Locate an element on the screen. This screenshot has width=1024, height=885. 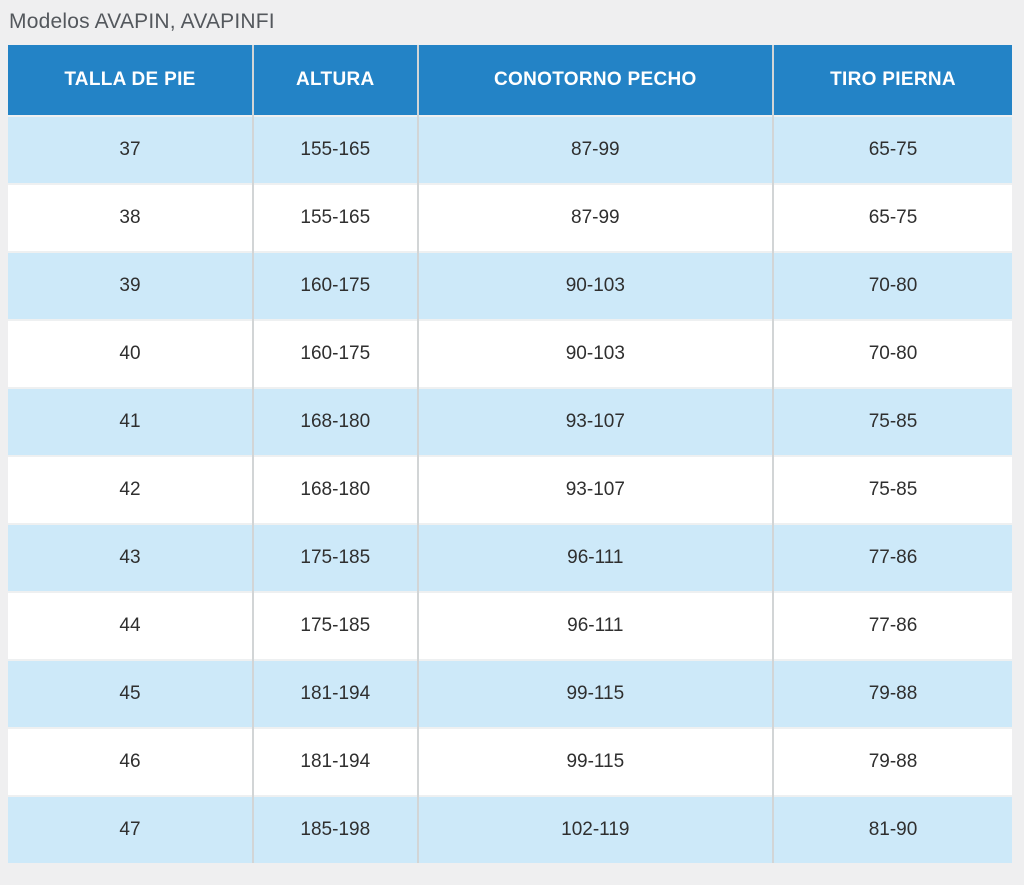
table-row: 40 160-175 90-103 70-80 is located at coordinates (510, 353).